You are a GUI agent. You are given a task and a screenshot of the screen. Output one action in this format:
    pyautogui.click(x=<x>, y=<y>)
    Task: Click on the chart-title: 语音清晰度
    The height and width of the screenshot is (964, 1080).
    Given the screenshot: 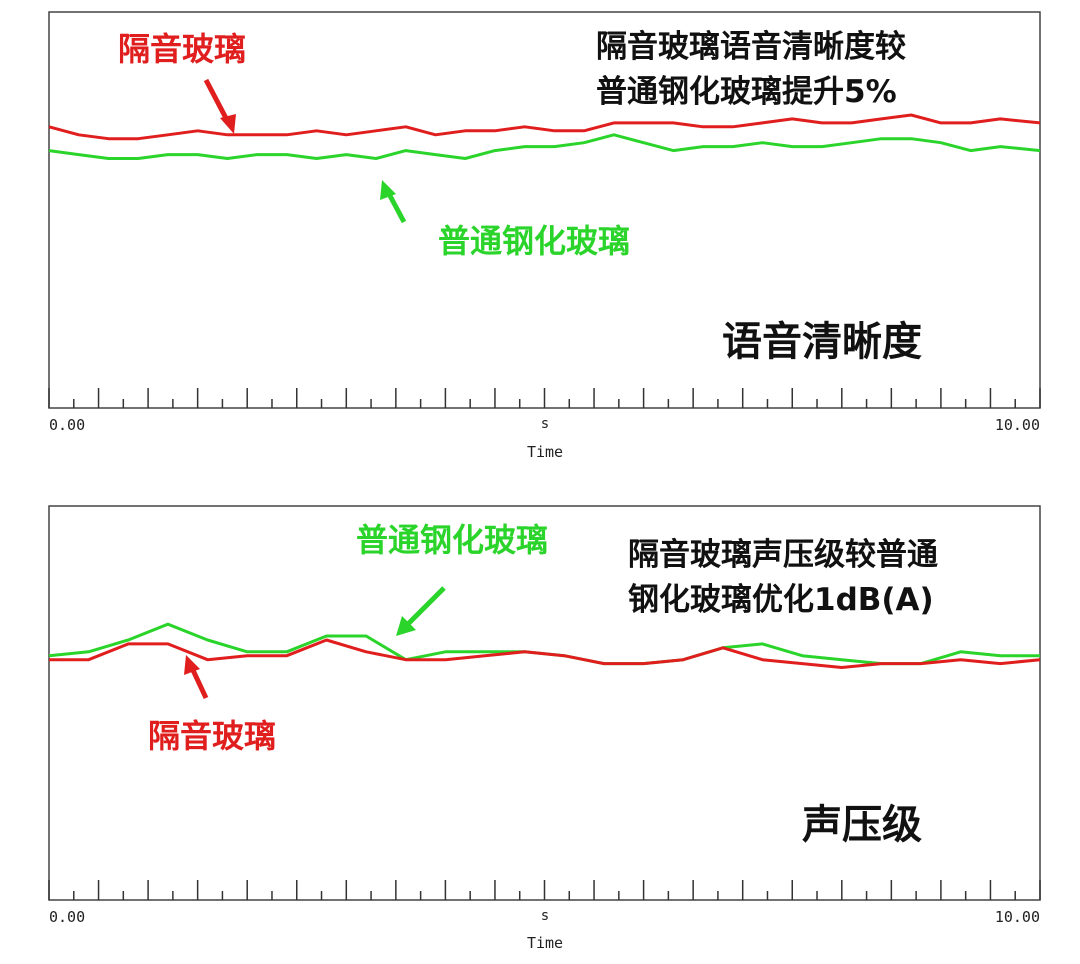 What is the action you would take?
    pyautogui.click(x=822, y=342)
    